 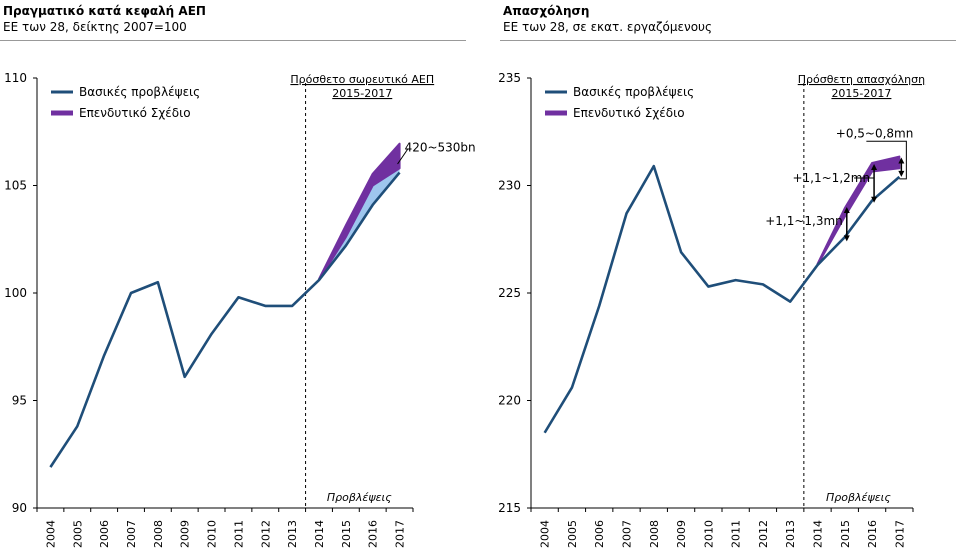 What do you see at coordinates (875, 133) in the screenshot?
I see `annotation-label: +0,5~0,8mn` at bounding box center [875, 133].